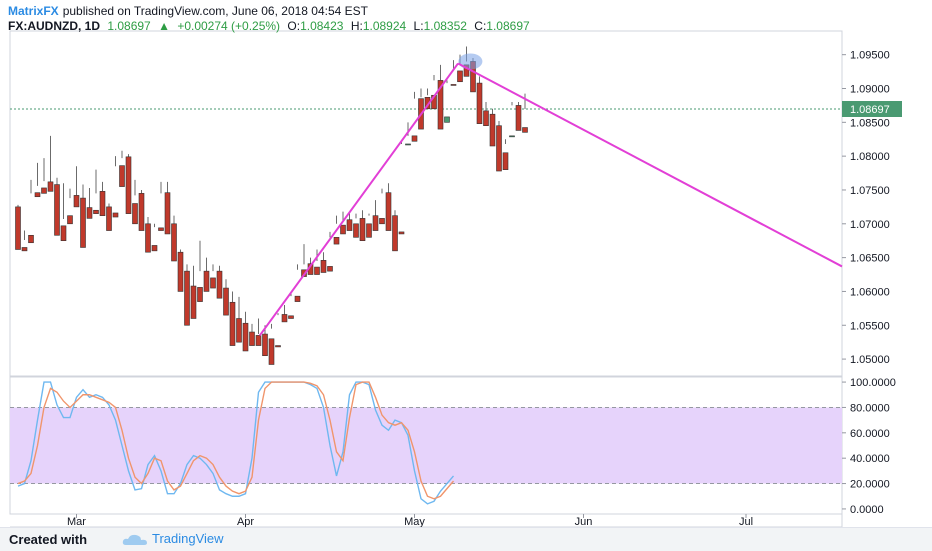 The image size is (932, 551). I want to click on price-tick-label: 1.06500, so click(870, 259).